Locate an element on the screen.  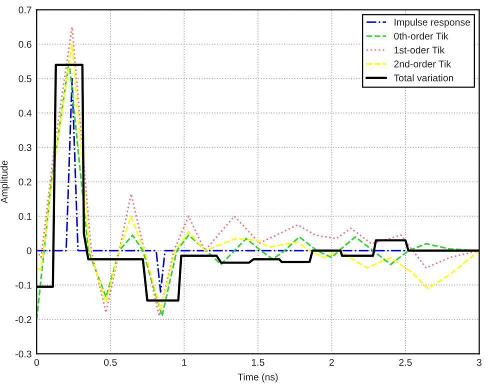
legend-label: 2nd-order Tik is located at coordinates (423, 64).